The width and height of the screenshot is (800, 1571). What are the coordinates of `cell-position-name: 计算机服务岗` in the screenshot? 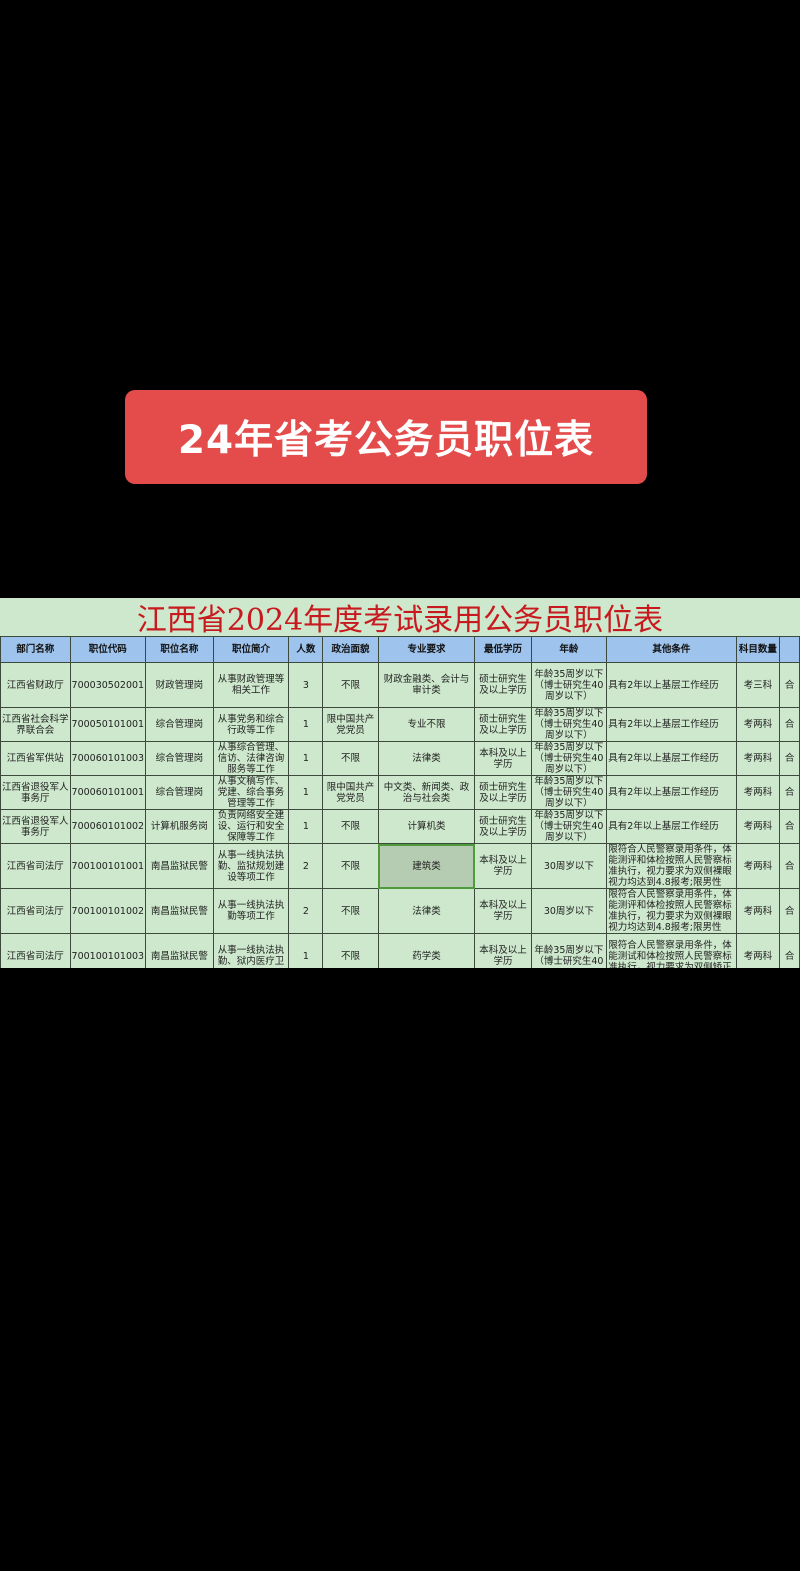 It's located at (179, 826).